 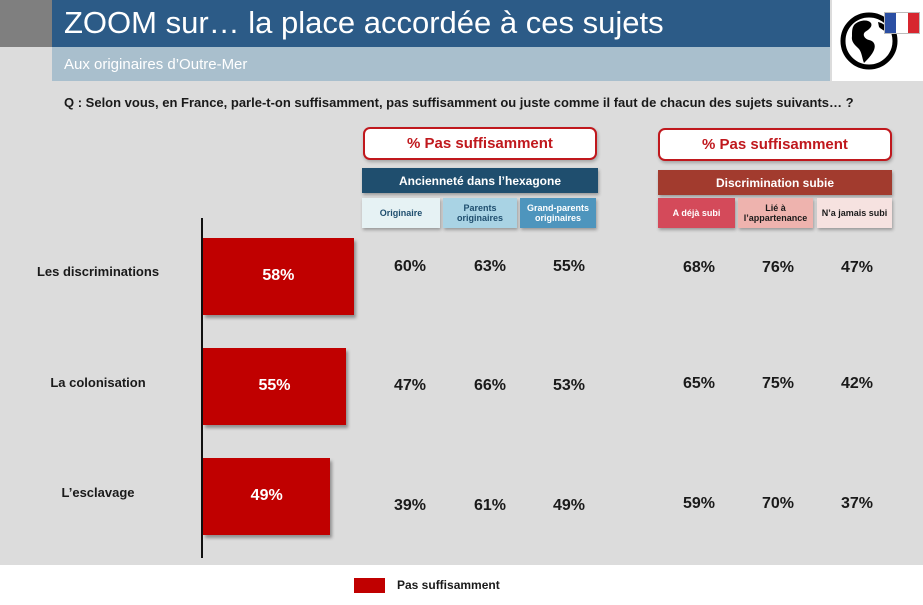 I want to click on group2-pct-label: % Pas suffisamment, so click(x=775, y=144).